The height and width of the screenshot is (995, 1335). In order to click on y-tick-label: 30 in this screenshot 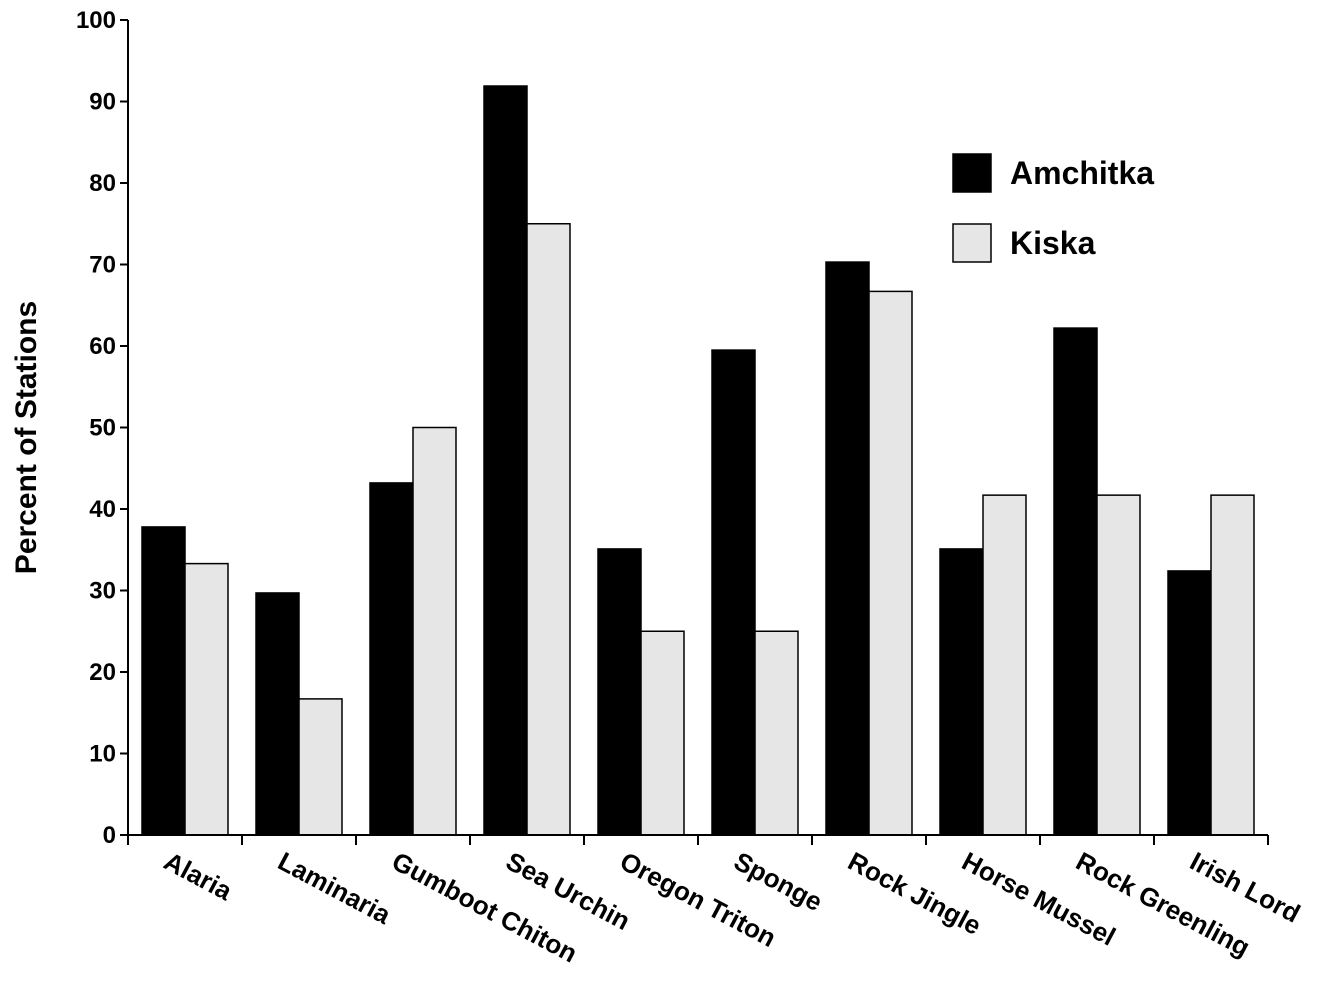, I will do `click(102, 591)`.